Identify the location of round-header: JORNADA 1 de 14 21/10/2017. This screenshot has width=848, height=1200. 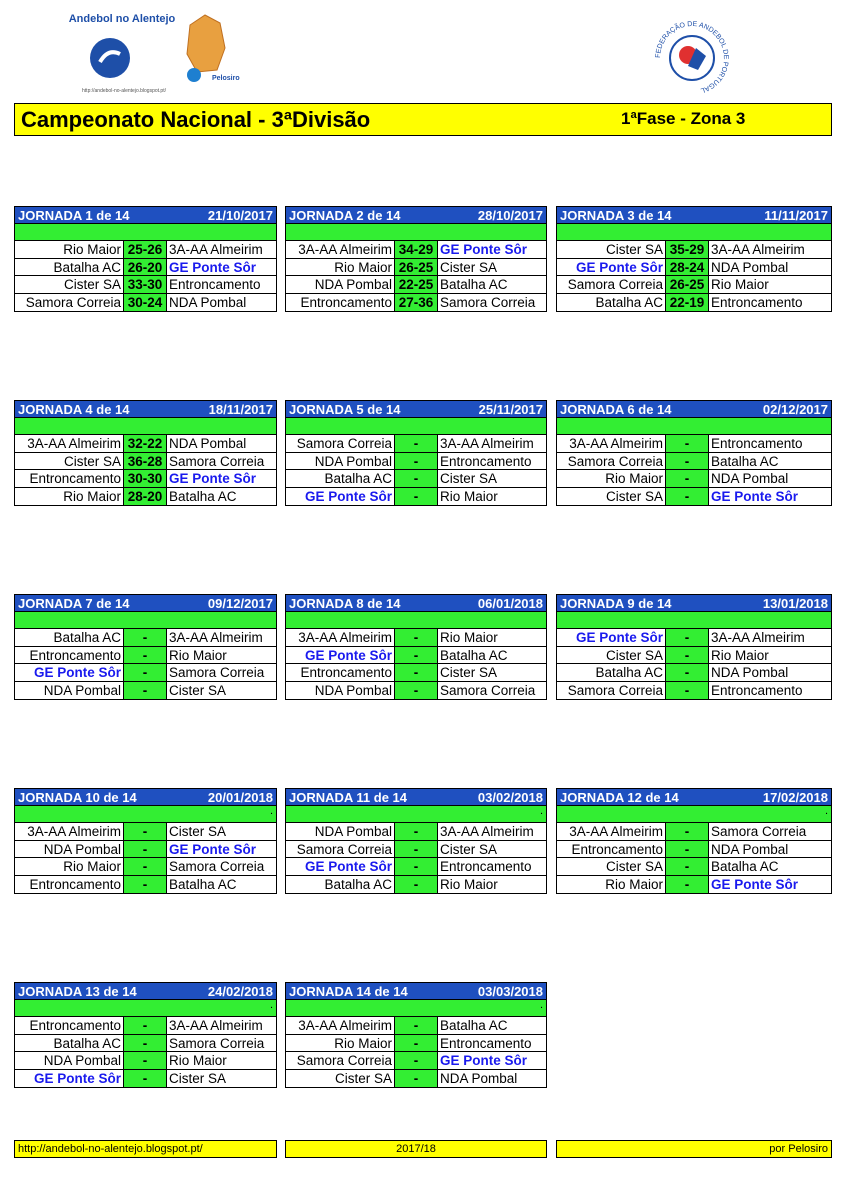
(145, 215).